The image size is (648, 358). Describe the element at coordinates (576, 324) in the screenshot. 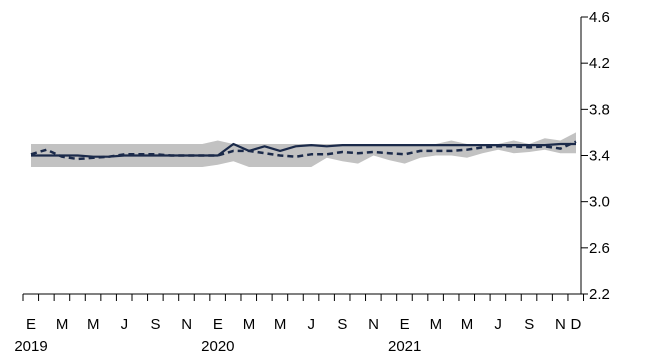

I see `x-tick-label: D` at that location.